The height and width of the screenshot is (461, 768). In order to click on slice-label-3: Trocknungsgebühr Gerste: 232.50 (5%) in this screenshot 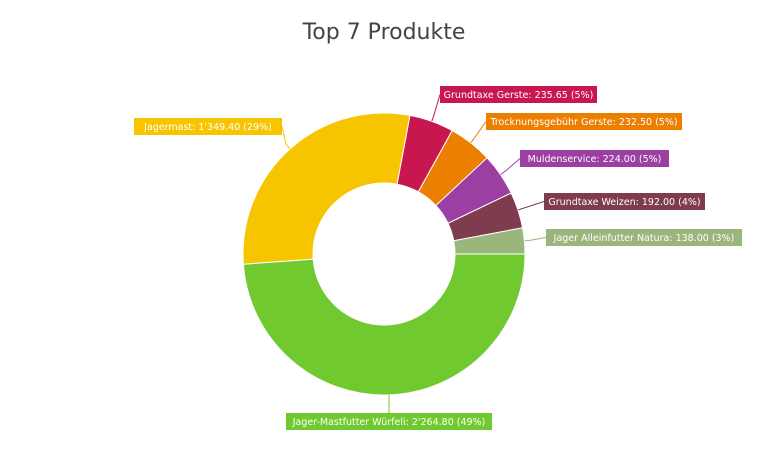, I will do `click(583, 122)`.